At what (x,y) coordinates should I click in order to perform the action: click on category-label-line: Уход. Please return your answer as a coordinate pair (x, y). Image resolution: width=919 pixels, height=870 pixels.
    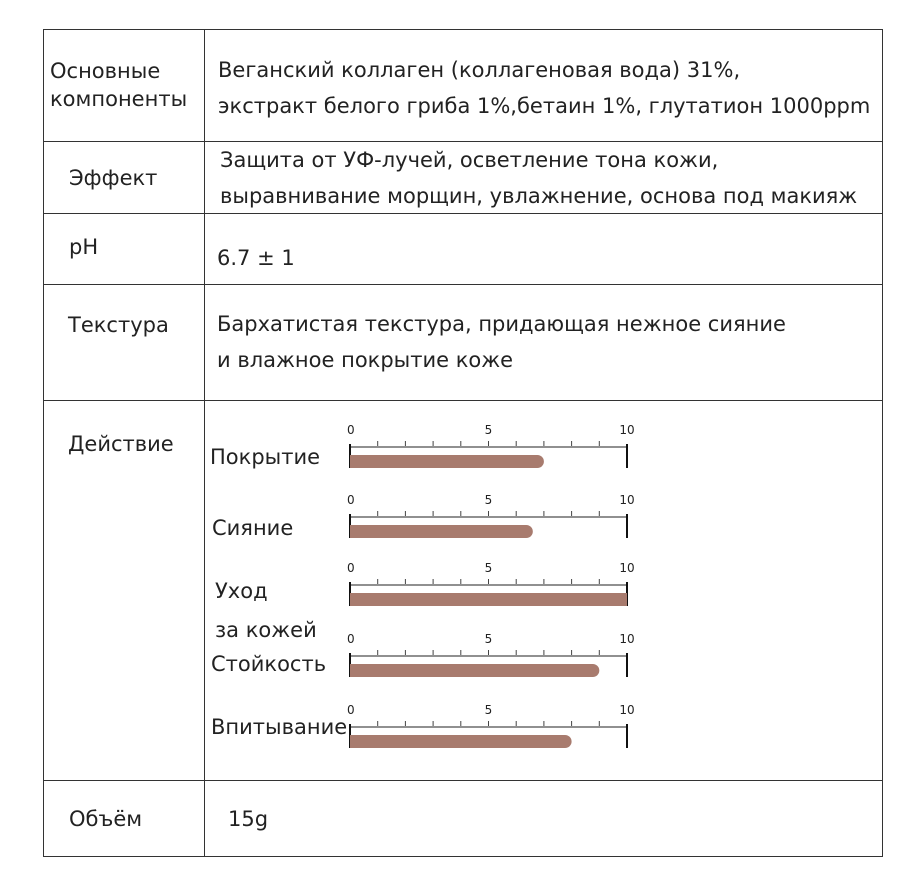
    Looking at the image, I should click on (241, 591).